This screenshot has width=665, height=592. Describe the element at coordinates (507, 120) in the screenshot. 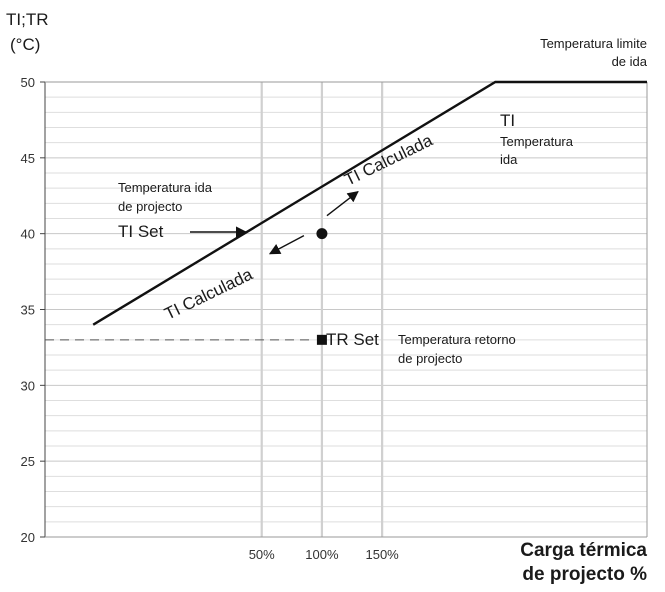

I see `ti-symbol-label: TI` at that location.